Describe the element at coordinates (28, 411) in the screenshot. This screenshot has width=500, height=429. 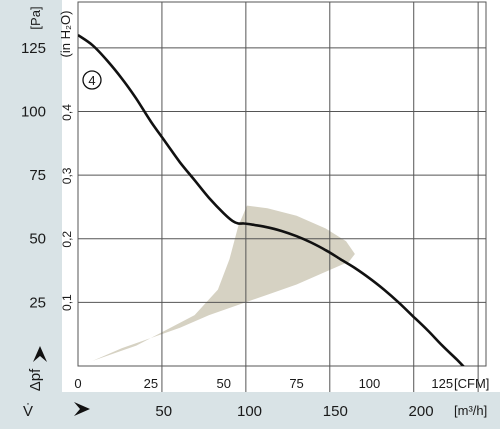
I see `x-axis-symbol: V̇` at that location.